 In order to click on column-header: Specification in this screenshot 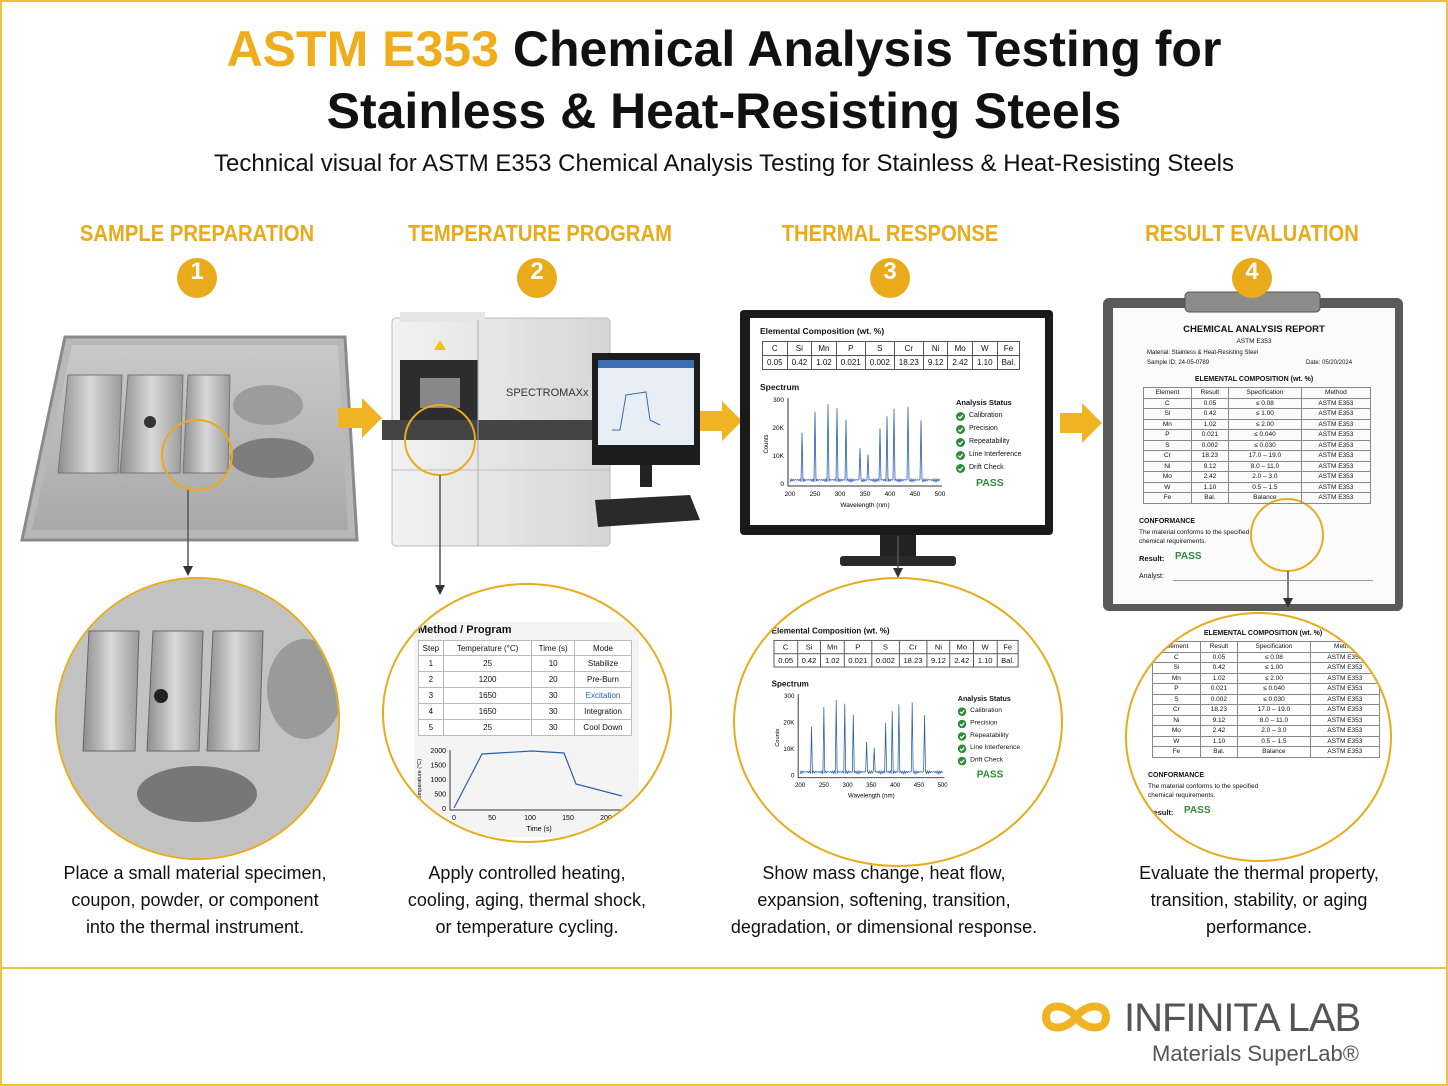, I will do `click(1274, 647)`.